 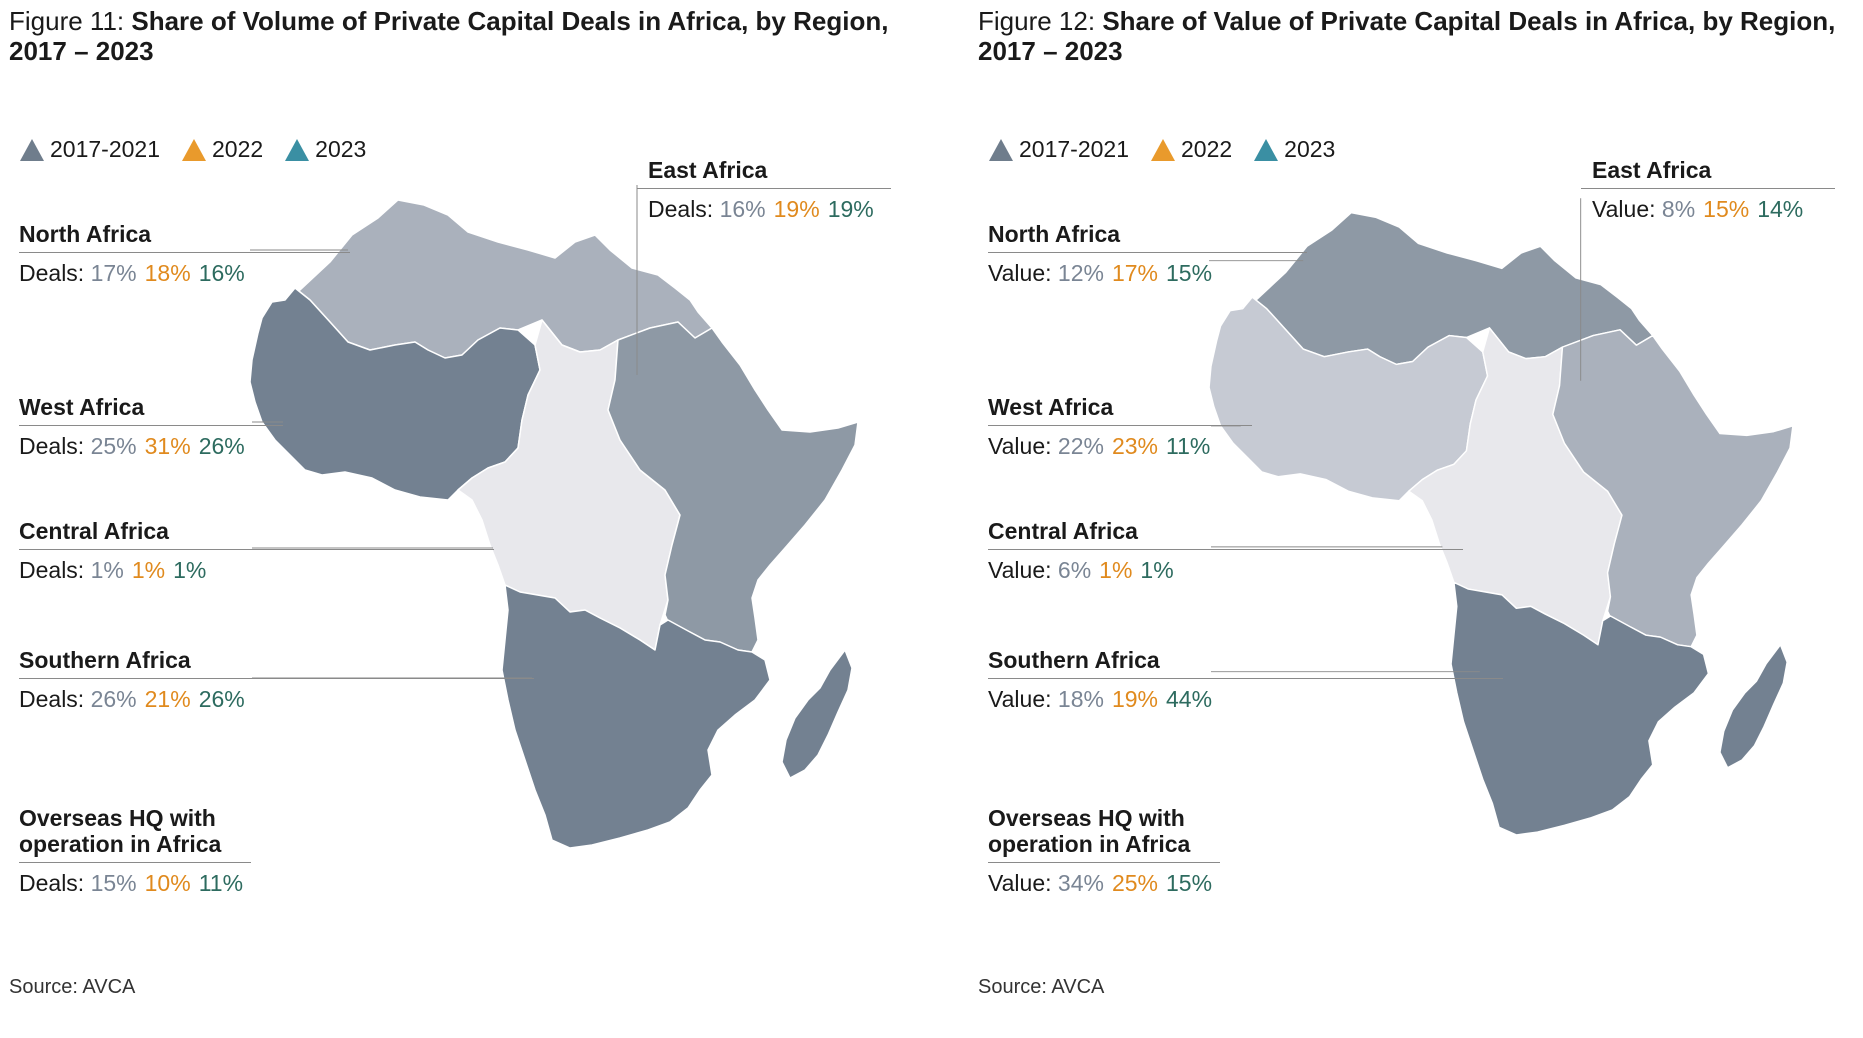 What do you see at coordinates (85, 234) in the screenshot?
I see `region-name: North Africa` at bounding box center [85, 234].